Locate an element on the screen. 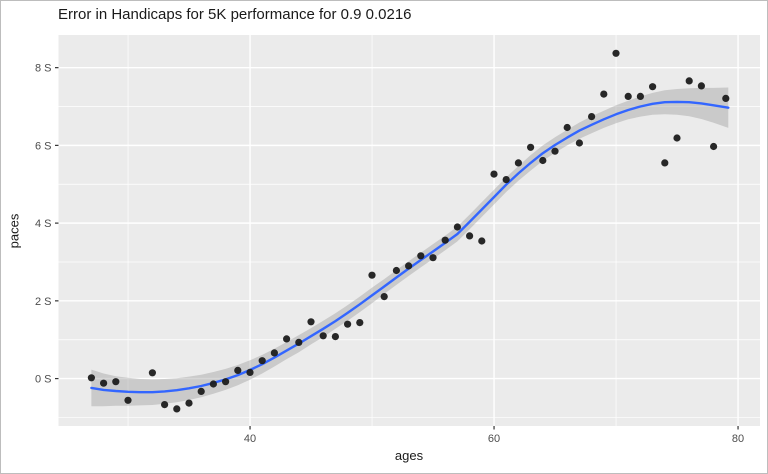 This screenshot has height=474, width=768. y-tick-label: 2 S is located at coordinates (43, 302).